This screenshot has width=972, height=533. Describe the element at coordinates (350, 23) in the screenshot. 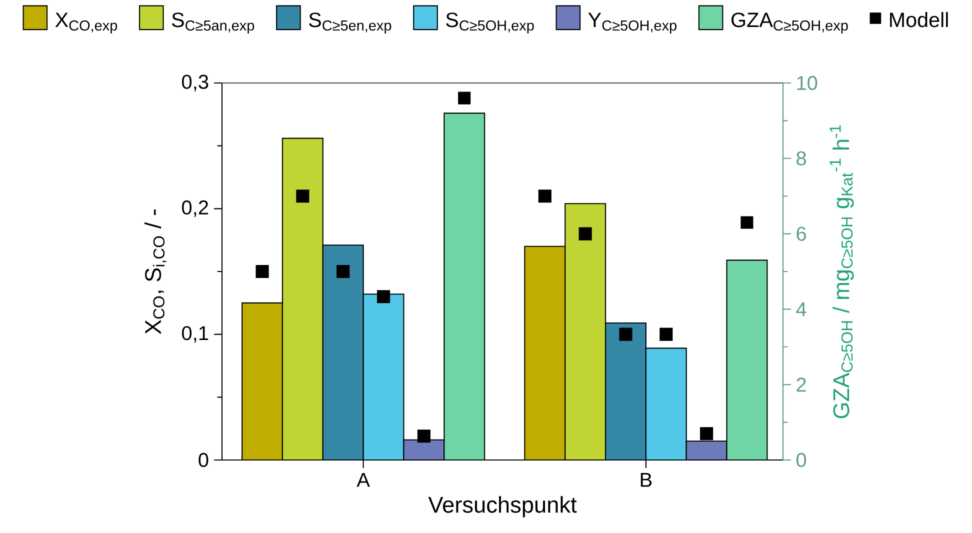

I see `legend-label: S$_{C≥5en,exp}$` at that location.